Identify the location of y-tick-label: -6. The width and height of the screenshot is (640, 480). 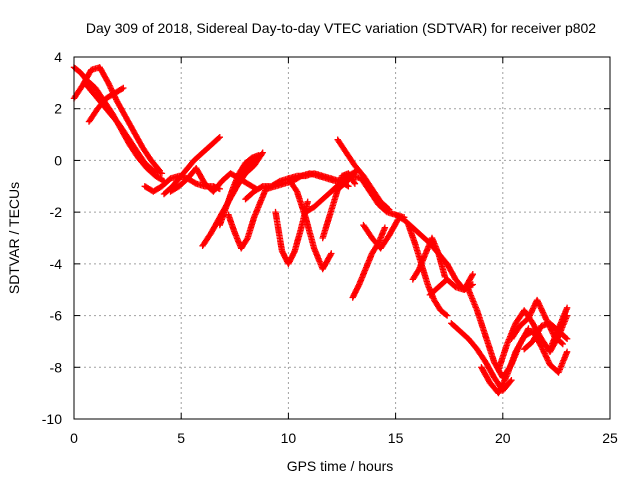
(56, 316).